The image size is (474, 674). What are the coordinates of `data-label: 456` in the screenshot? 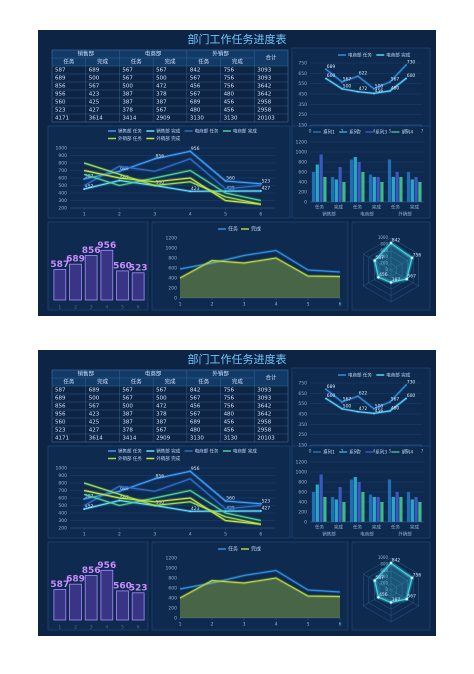 It's located at (379, 91).